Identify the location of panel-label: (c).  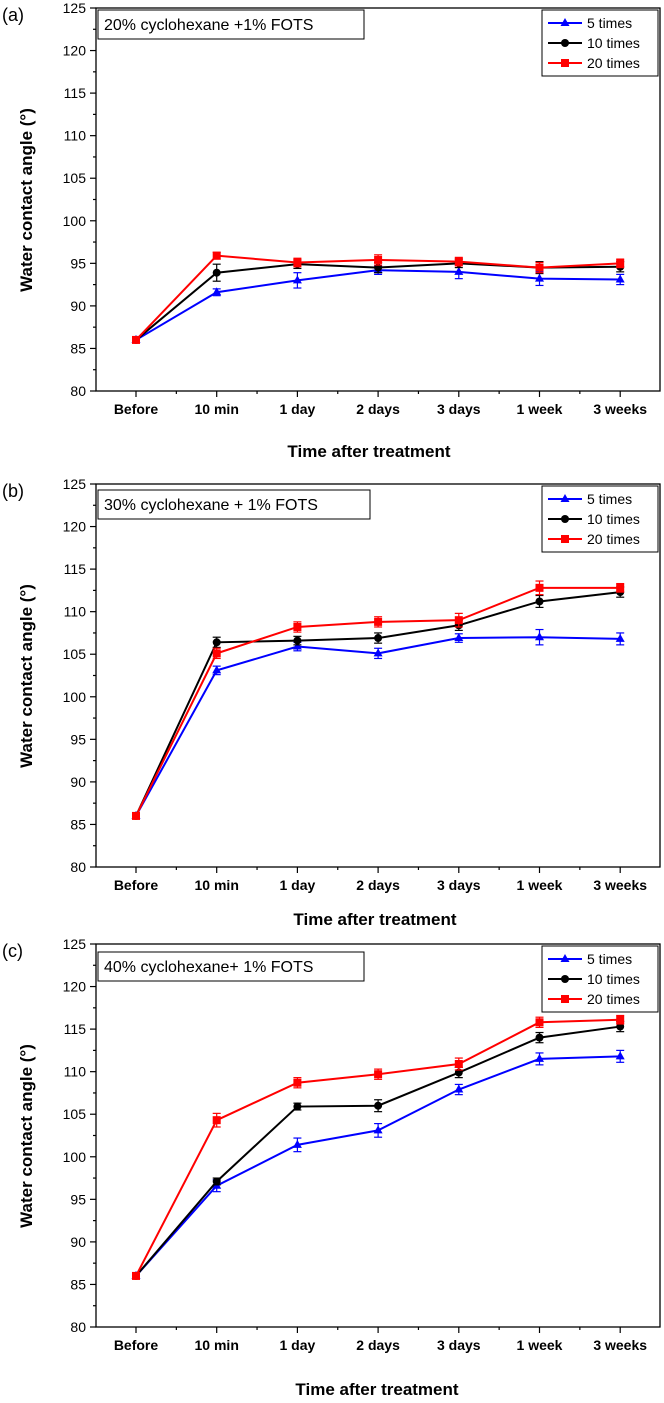
(12, 951).